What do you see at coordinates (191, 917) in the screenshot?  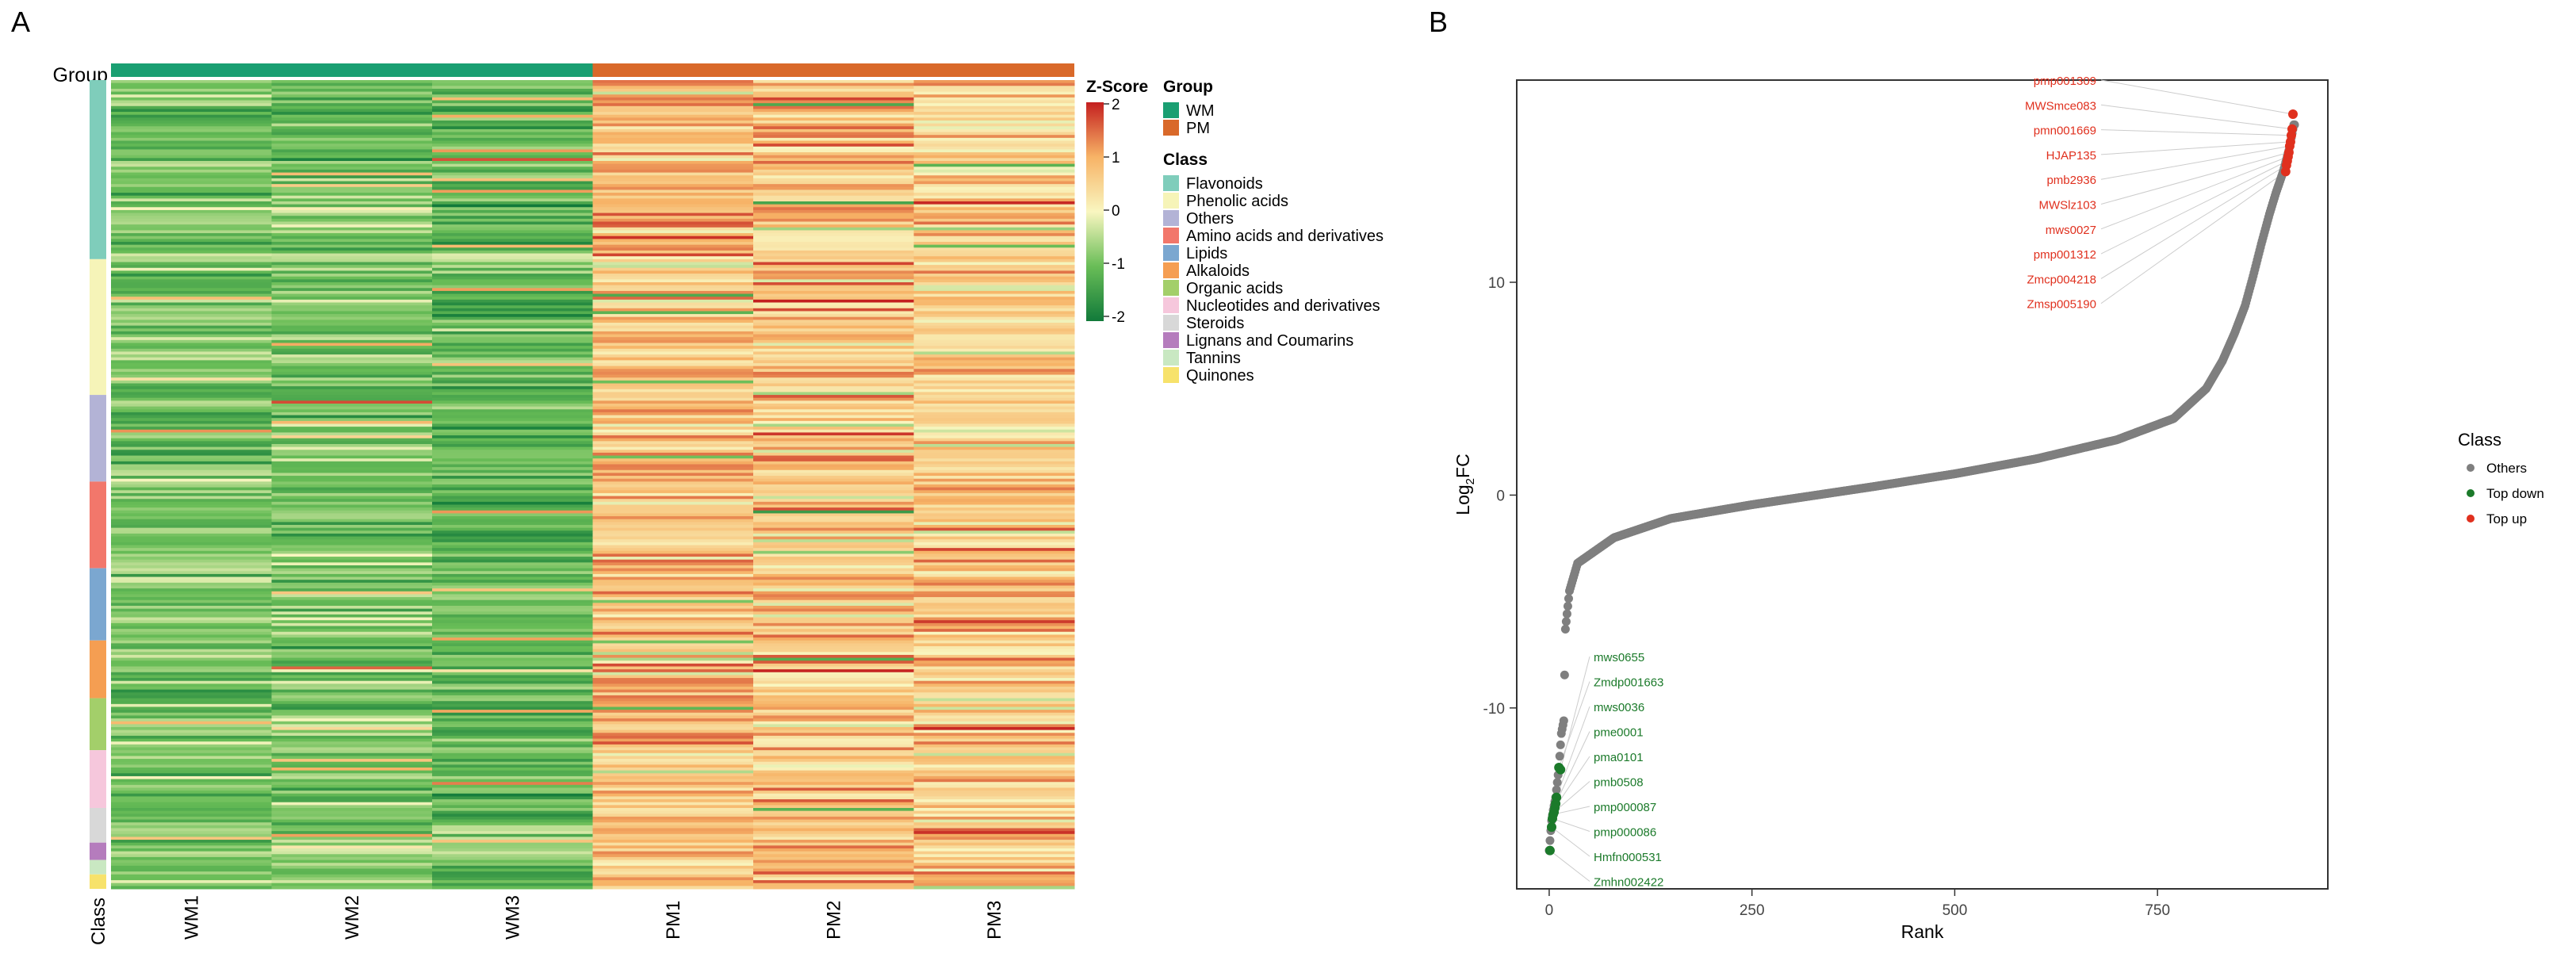 I see `sample-label: WM1` at bounding box center [191, 917].